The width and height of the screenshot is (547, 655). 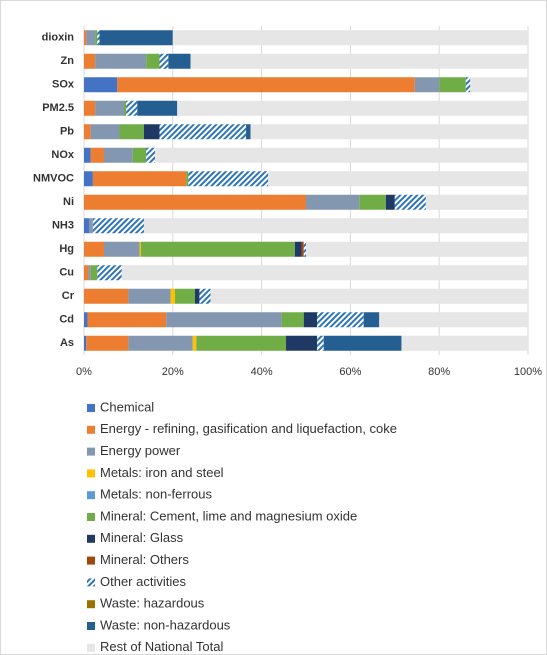 What do you see at coordinates (262, 372) in the screenshot?
I see `x-tick-label: 40%` at bounding box center [262, 372].